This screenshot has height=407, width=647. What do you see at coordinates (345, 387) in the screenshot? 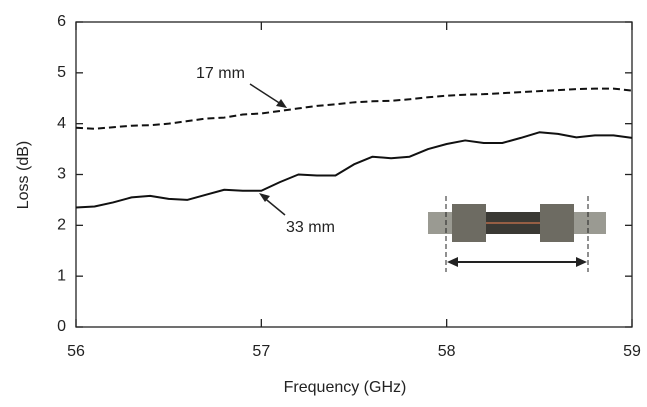
I see `x-axis-title: Frequency (GHz)` at bounding box center [345, 387].